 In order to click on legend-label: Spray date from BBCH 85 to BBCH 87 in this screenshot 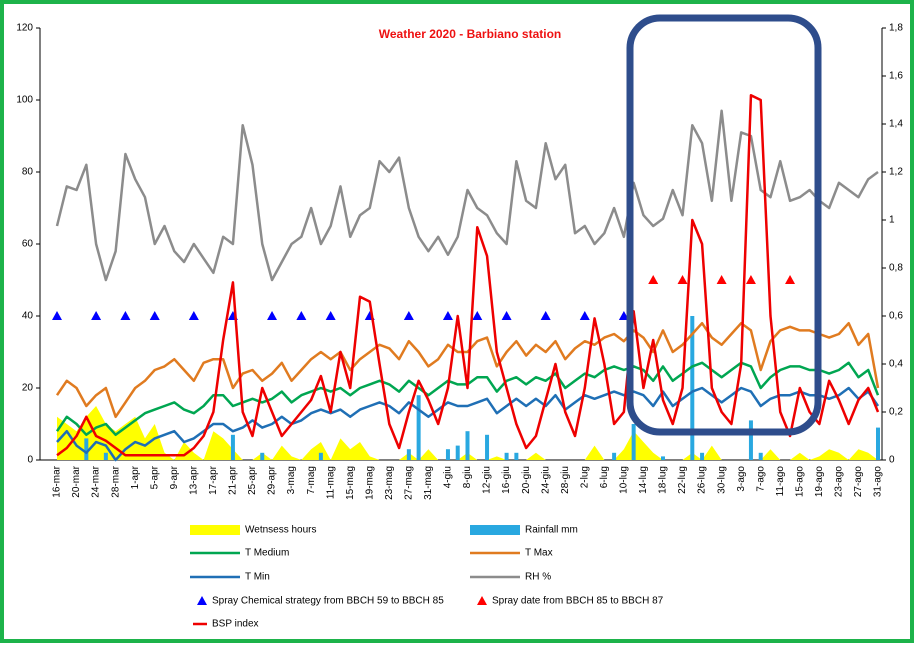, I will do `click(578, 601)`.